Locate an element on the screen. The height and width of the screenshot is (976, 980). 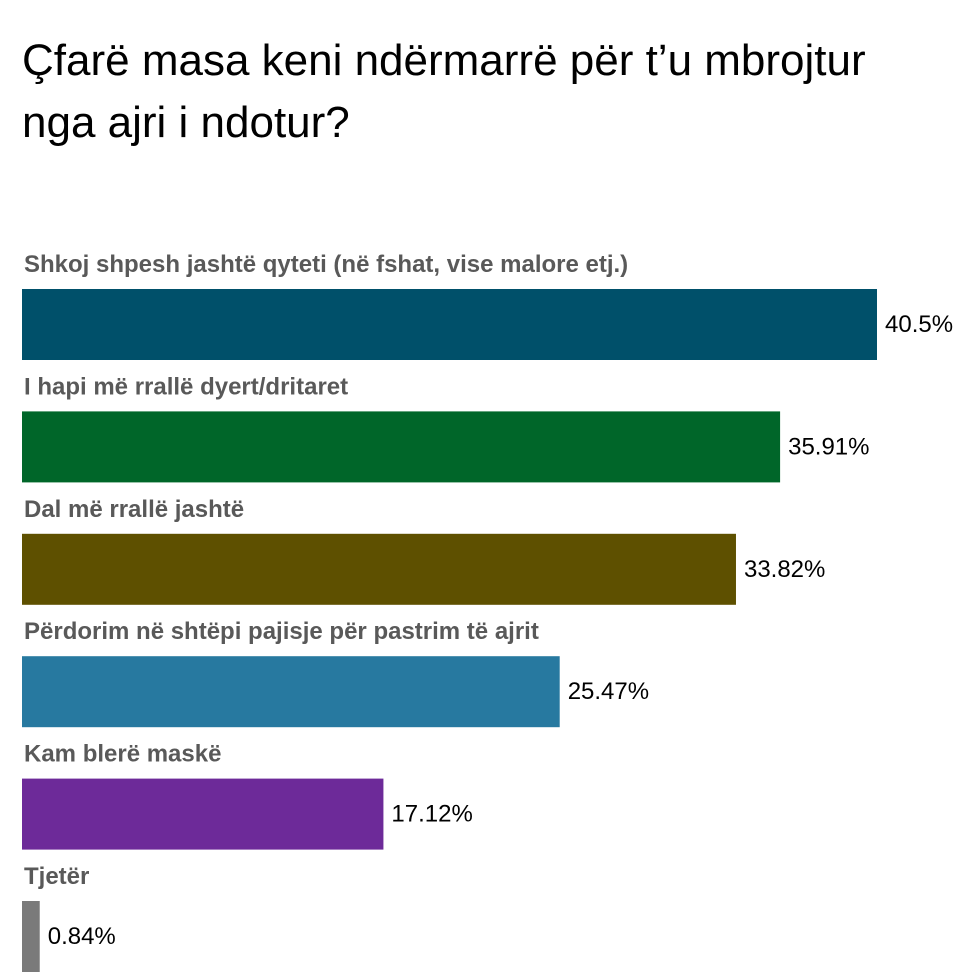
value-label: 35.91% is located at coordinates (828, 446).